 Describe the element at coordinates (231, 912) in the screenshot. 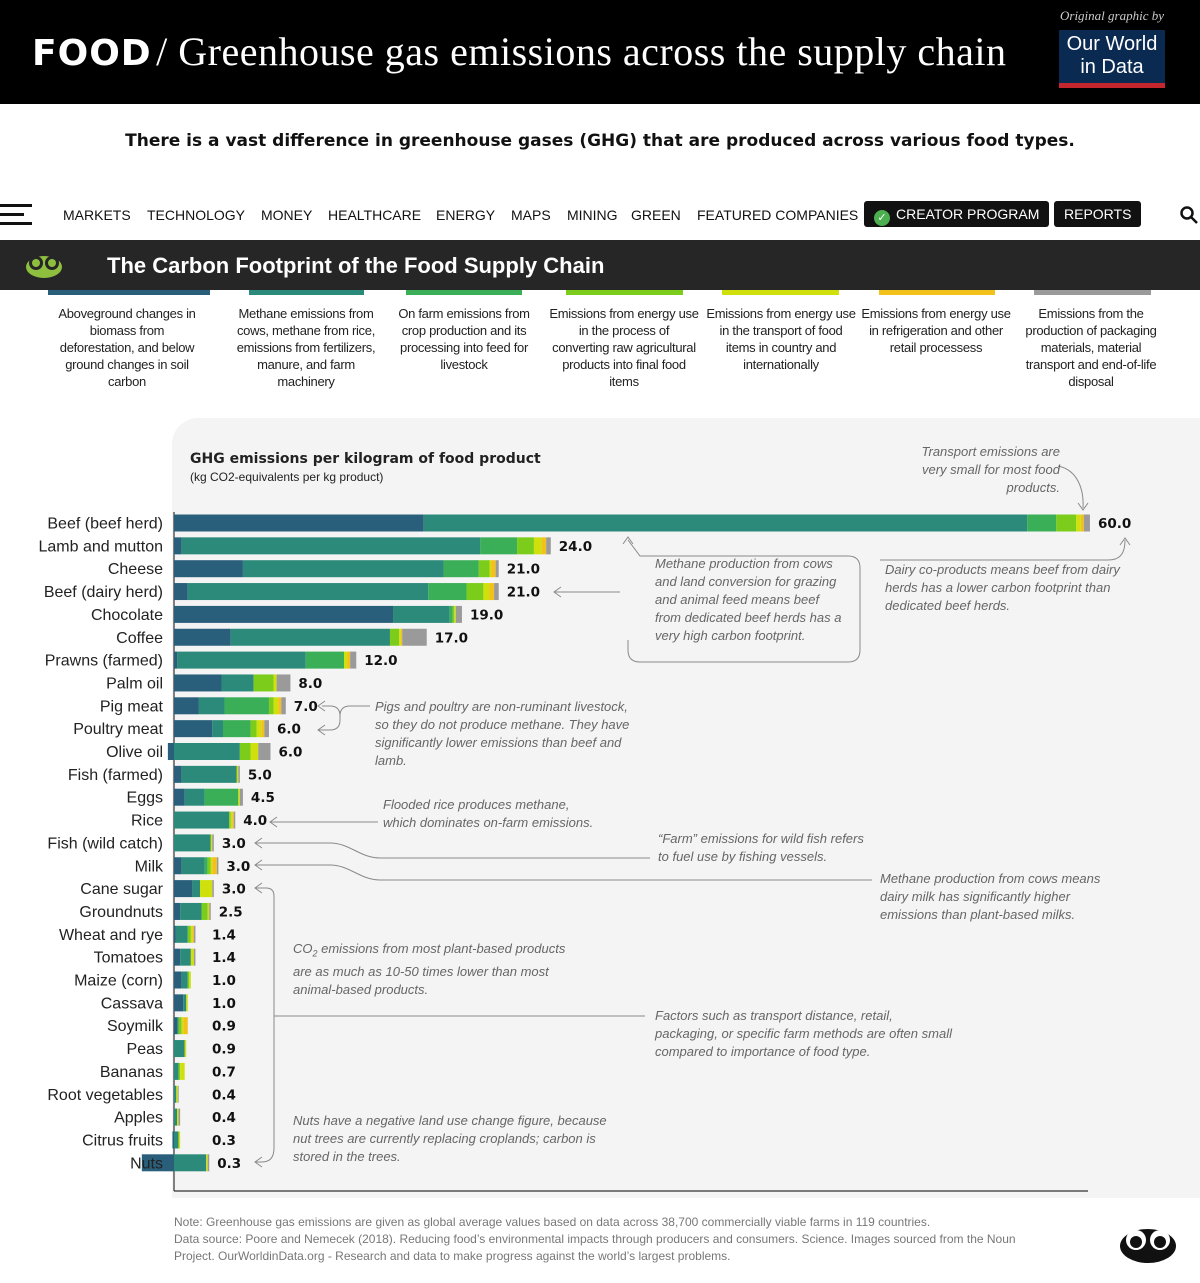

I see `value-label: 2.5` at that location.